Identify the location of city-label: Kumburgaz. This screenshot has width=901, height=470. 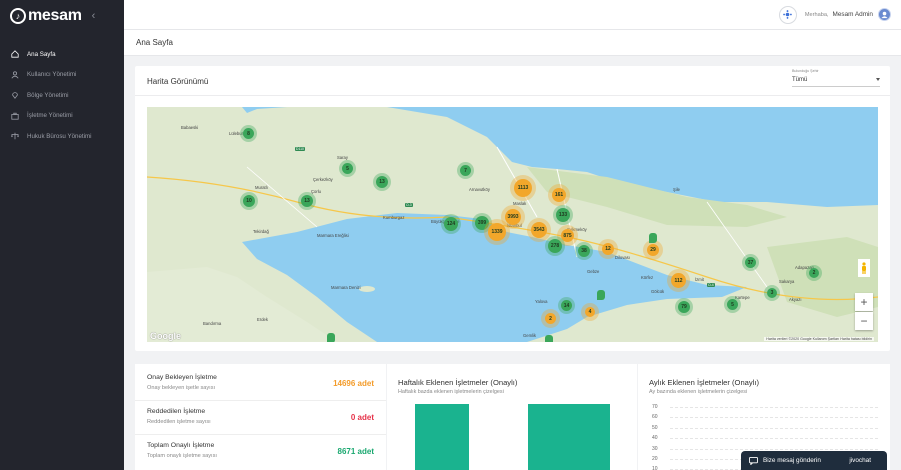
(394, 217).